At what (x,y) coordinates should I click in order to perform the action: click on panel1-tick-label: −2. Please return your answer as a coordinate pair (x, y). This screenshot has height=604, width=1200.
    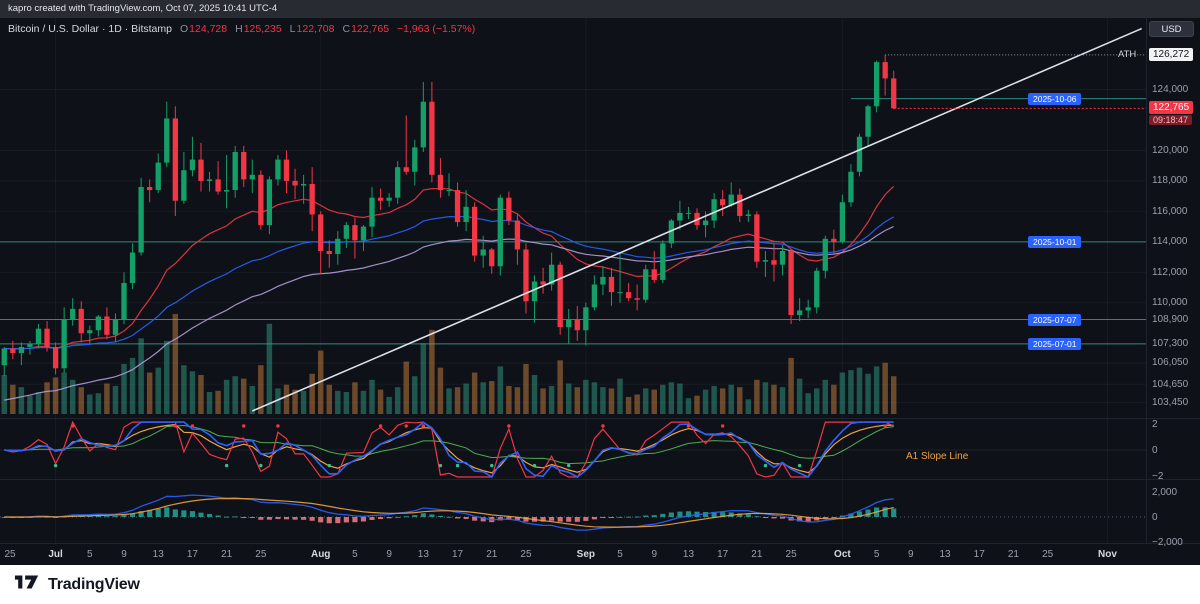
    Looking at the image, I should click on (1158, 476).